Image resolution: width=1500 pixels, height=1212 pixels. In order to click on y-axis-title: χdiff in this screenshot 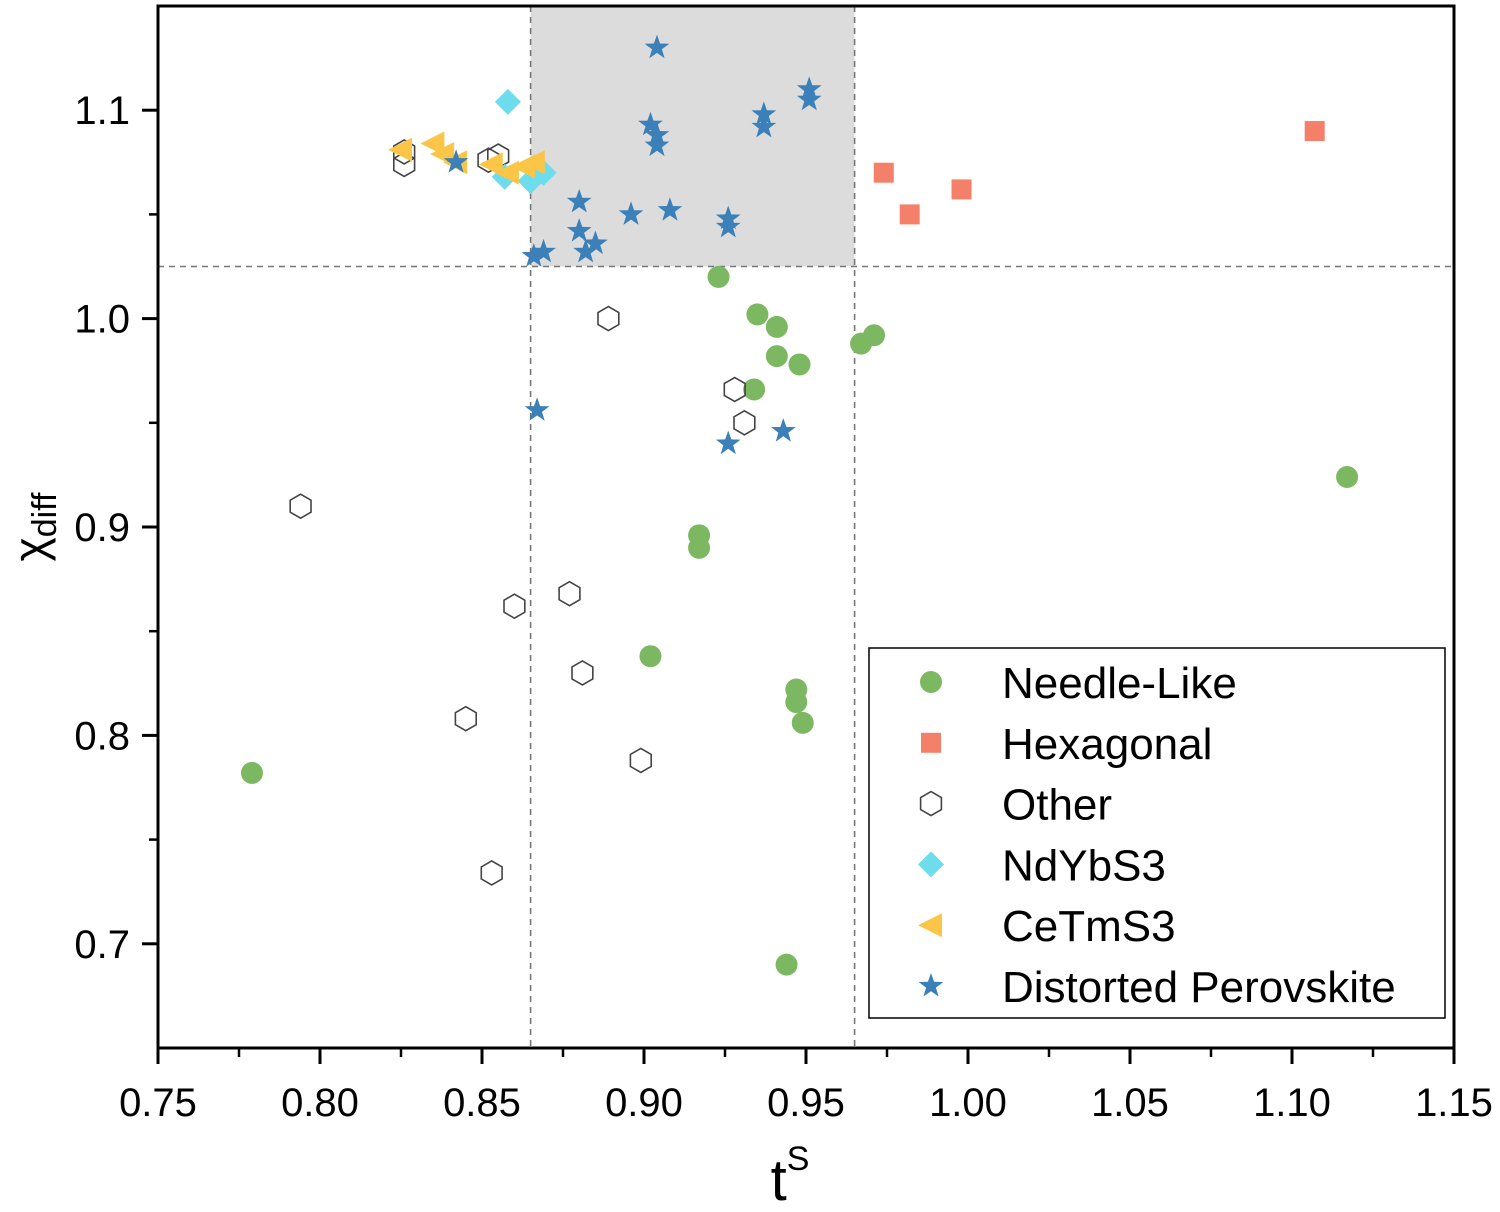, I will do `click(34, 526)`.